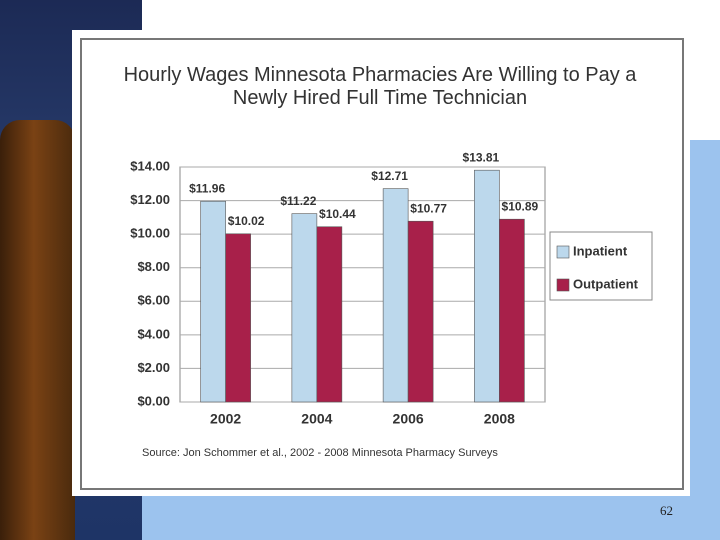  What do you see at coordinates (389, 176) in the screenshot?
I see `value-label: $12.71` at bounding box center [389, 176].